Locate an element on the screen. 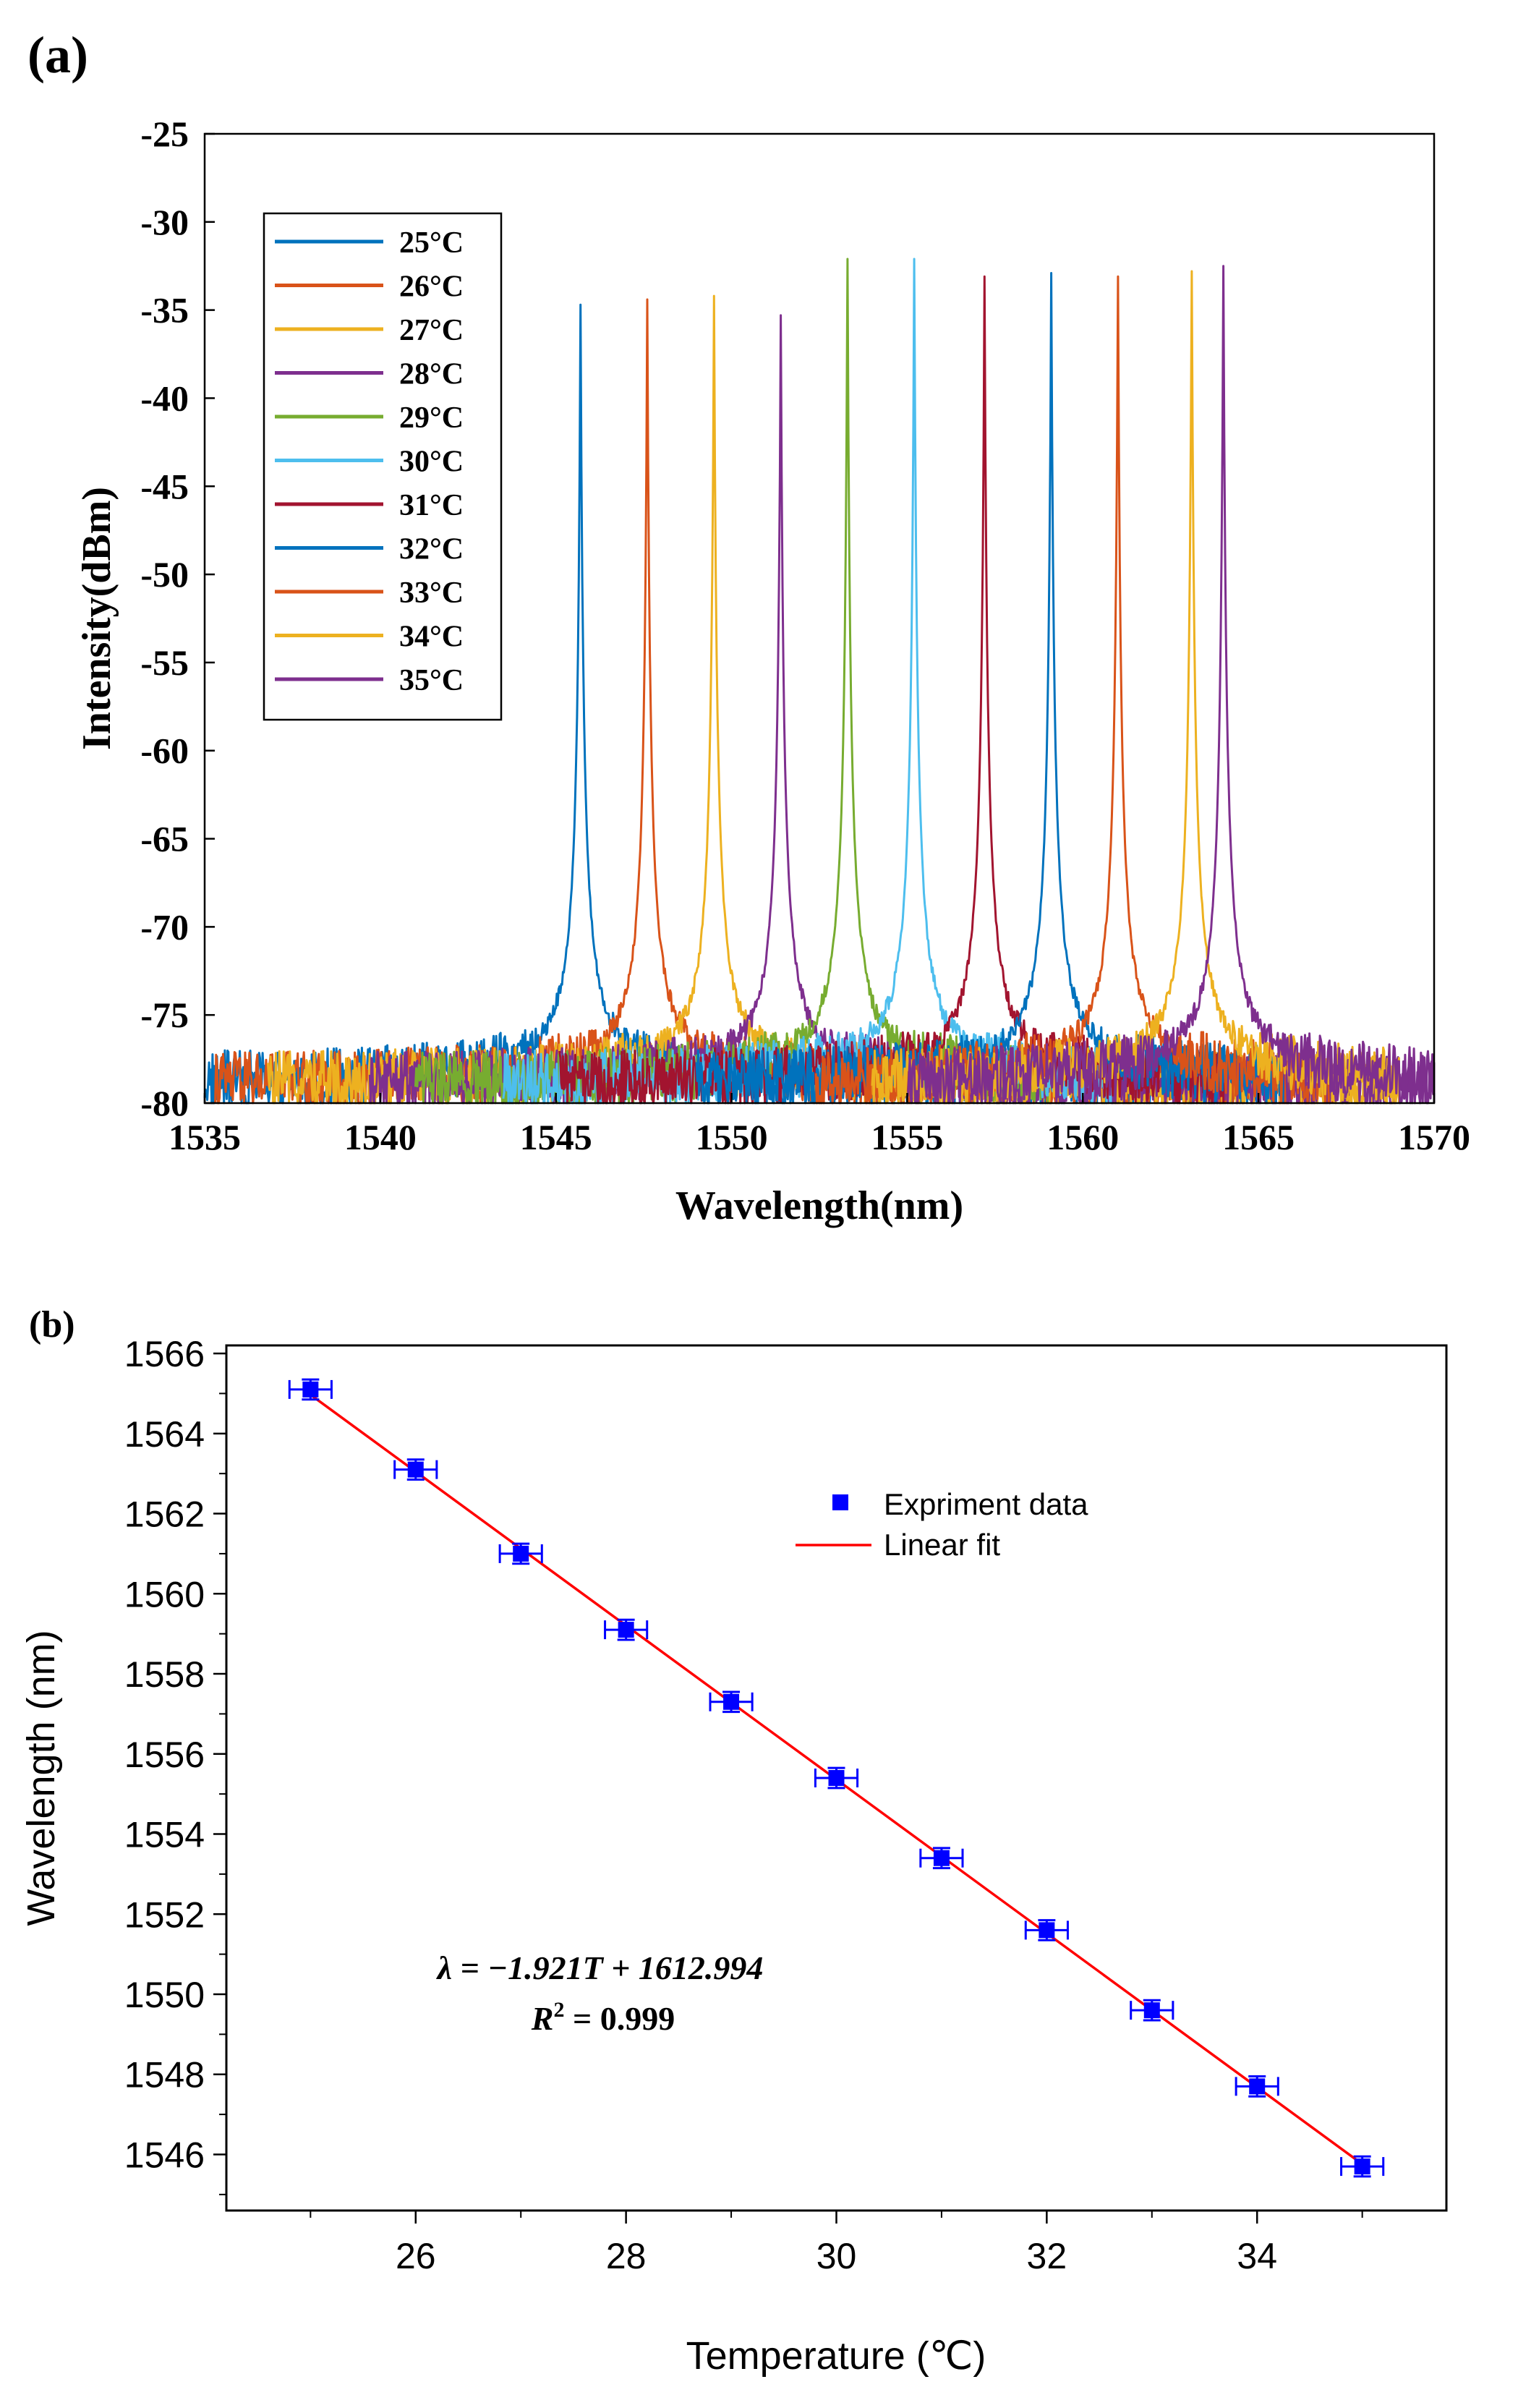  y-tick-label: 1548 is located at coordinates (164, 2075).